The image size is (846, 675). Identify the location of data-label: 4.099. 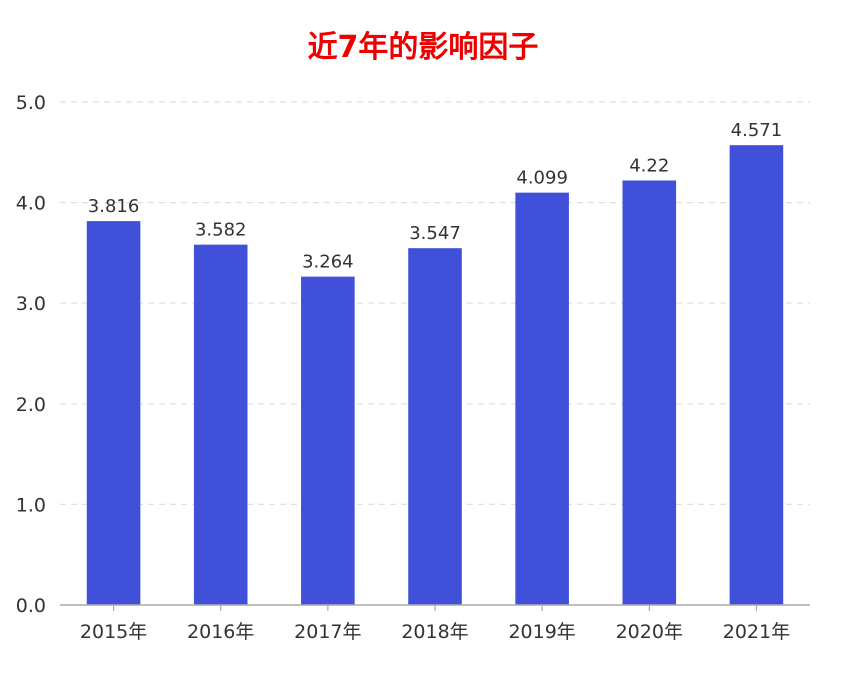
(542, 178).